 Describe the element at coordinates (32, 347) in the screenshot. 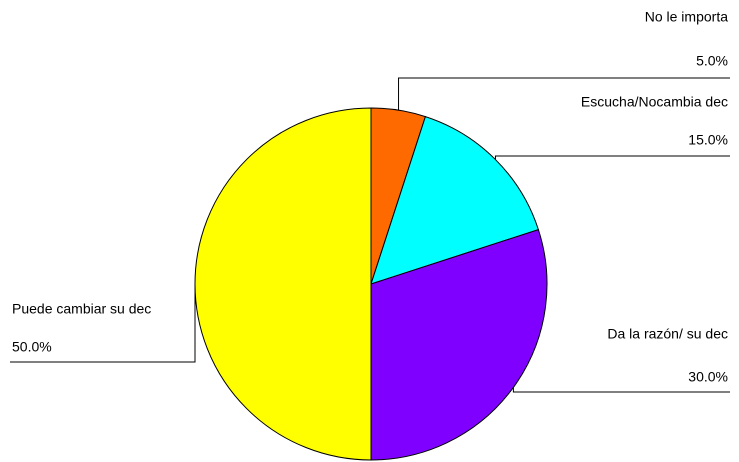

I see `value-label: 50.0%` at that location.